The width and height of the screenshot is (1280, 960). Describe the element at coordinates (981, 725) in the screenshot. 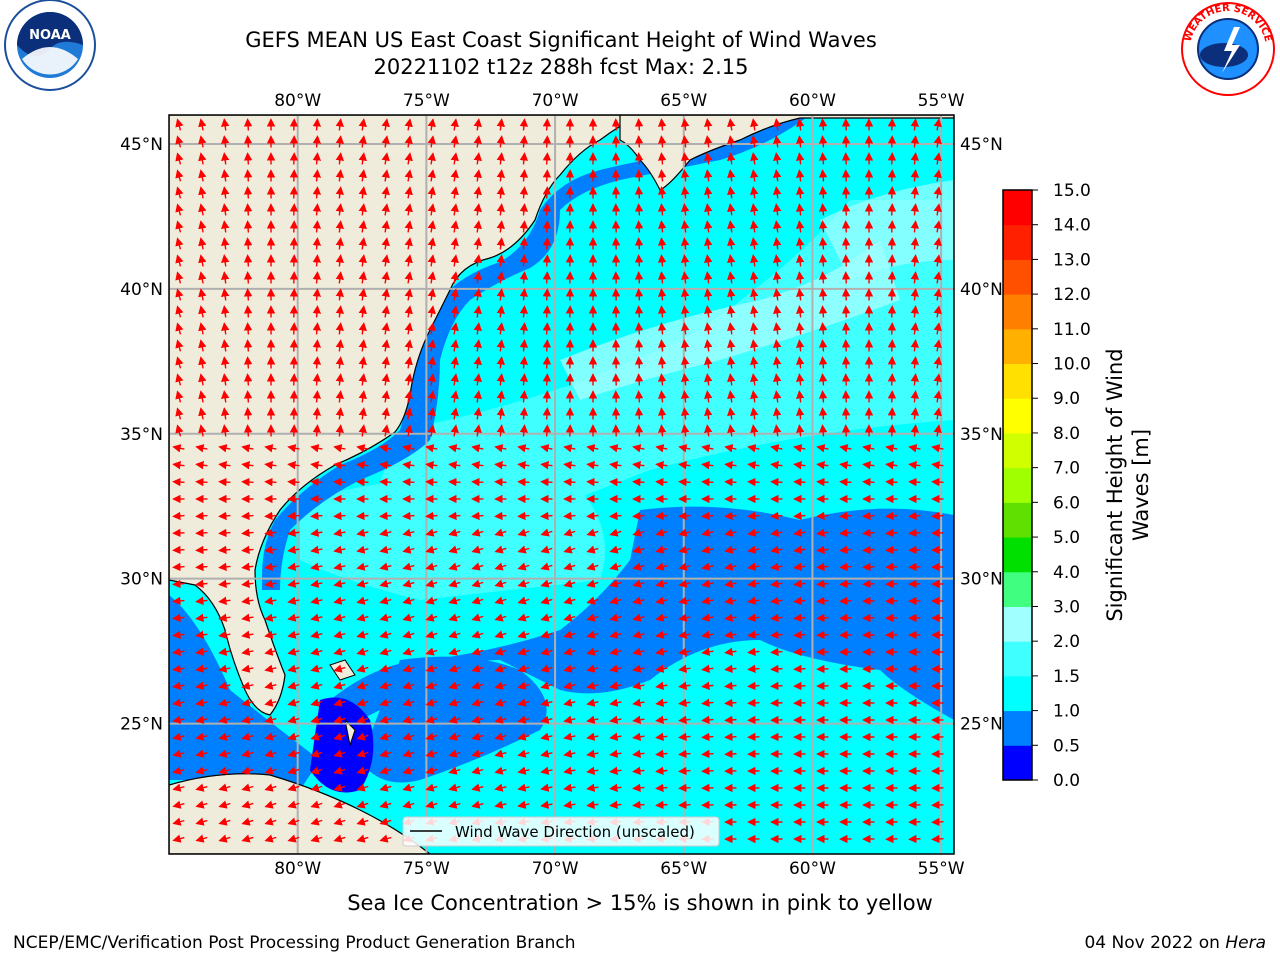

I see `lat-label-right: 25°N` at that location.